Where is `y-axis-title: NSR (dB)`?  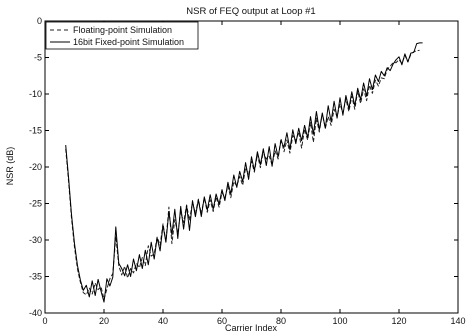 y-axis-title: NSR (dB) is located at coordinates (10, 166).